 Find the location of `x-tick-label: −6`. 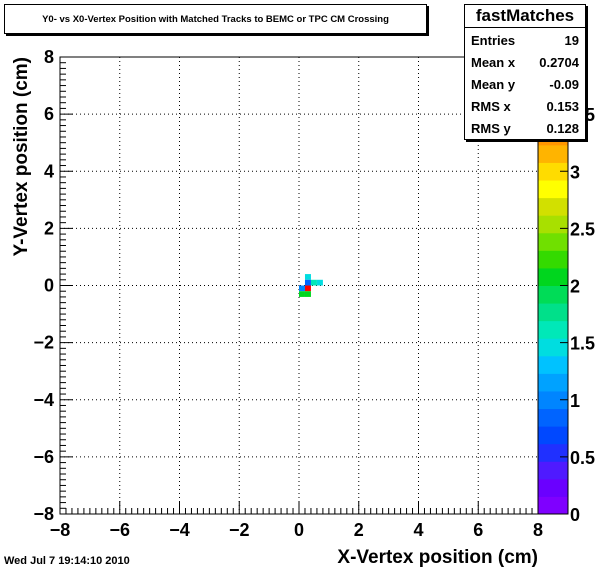

x-tick-label: −6 is located at coordinates (119, 530).